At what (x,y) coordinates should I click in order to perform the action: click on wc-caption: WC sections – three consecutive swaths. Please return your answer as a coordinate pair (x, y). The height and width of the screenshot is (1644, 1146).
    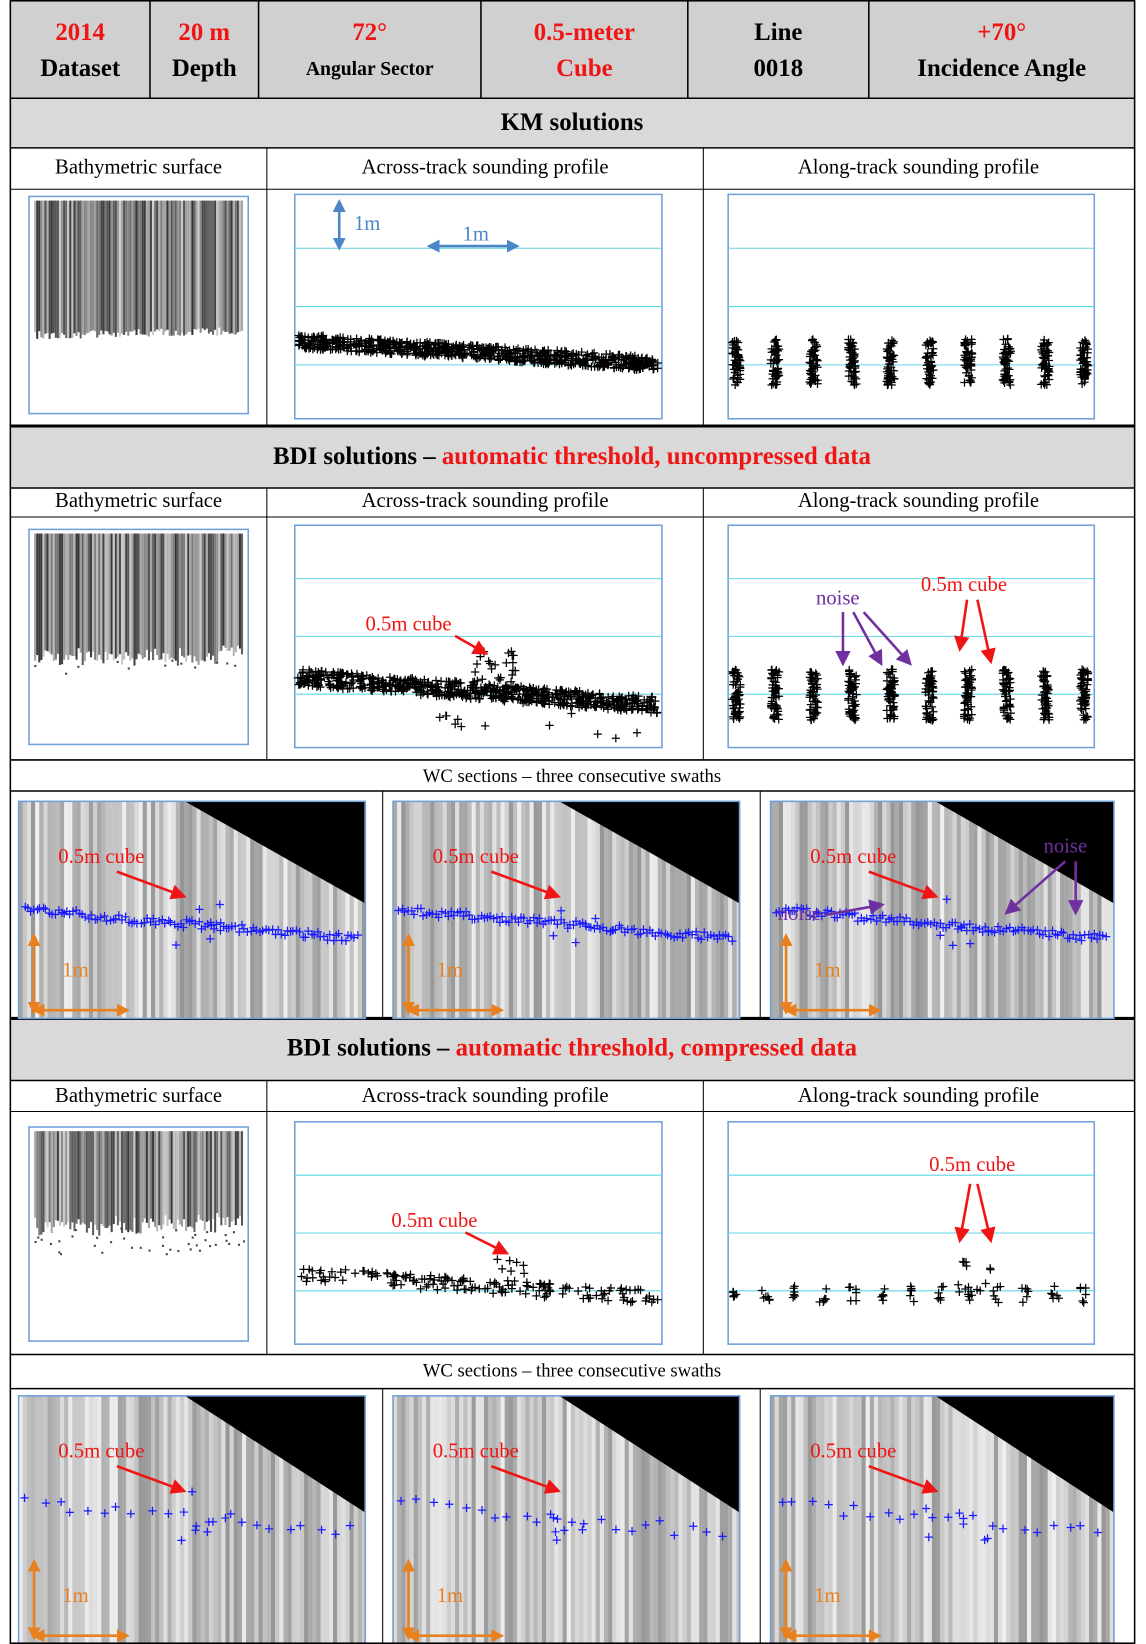
    Looking at the image, I should click on (572, 776).